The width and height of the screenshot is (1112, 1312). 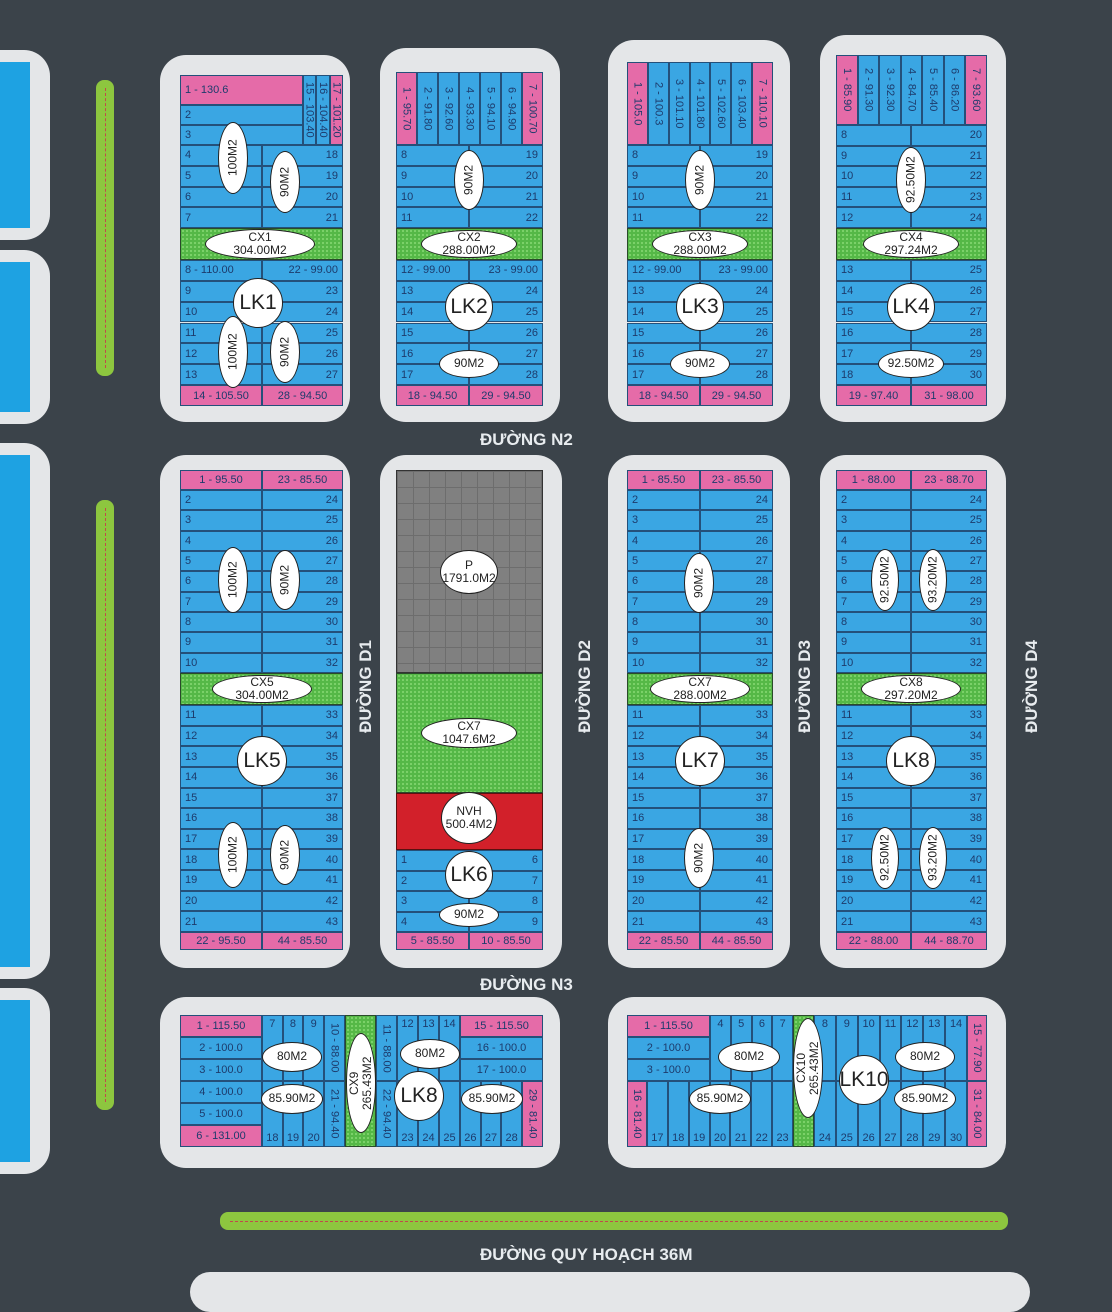 What do you see at coordinates (657, 1114) in the screenshot?
I see `land-lot: 17` at bounding box center [657, 1114].